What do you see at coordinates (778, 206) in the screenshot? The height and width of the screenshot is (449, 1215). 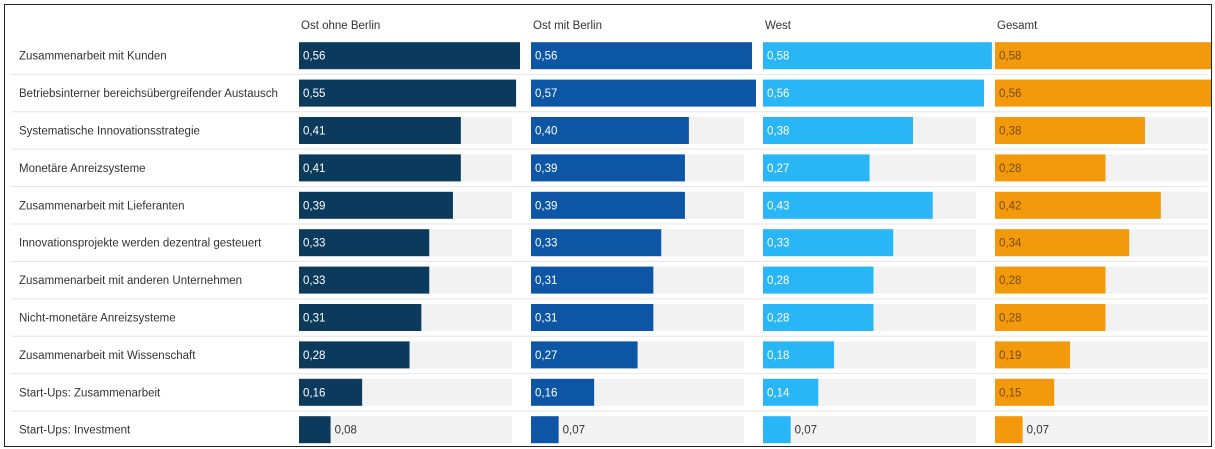 I see `bar-value-label: 0,43` at bounding box center [778, 206].